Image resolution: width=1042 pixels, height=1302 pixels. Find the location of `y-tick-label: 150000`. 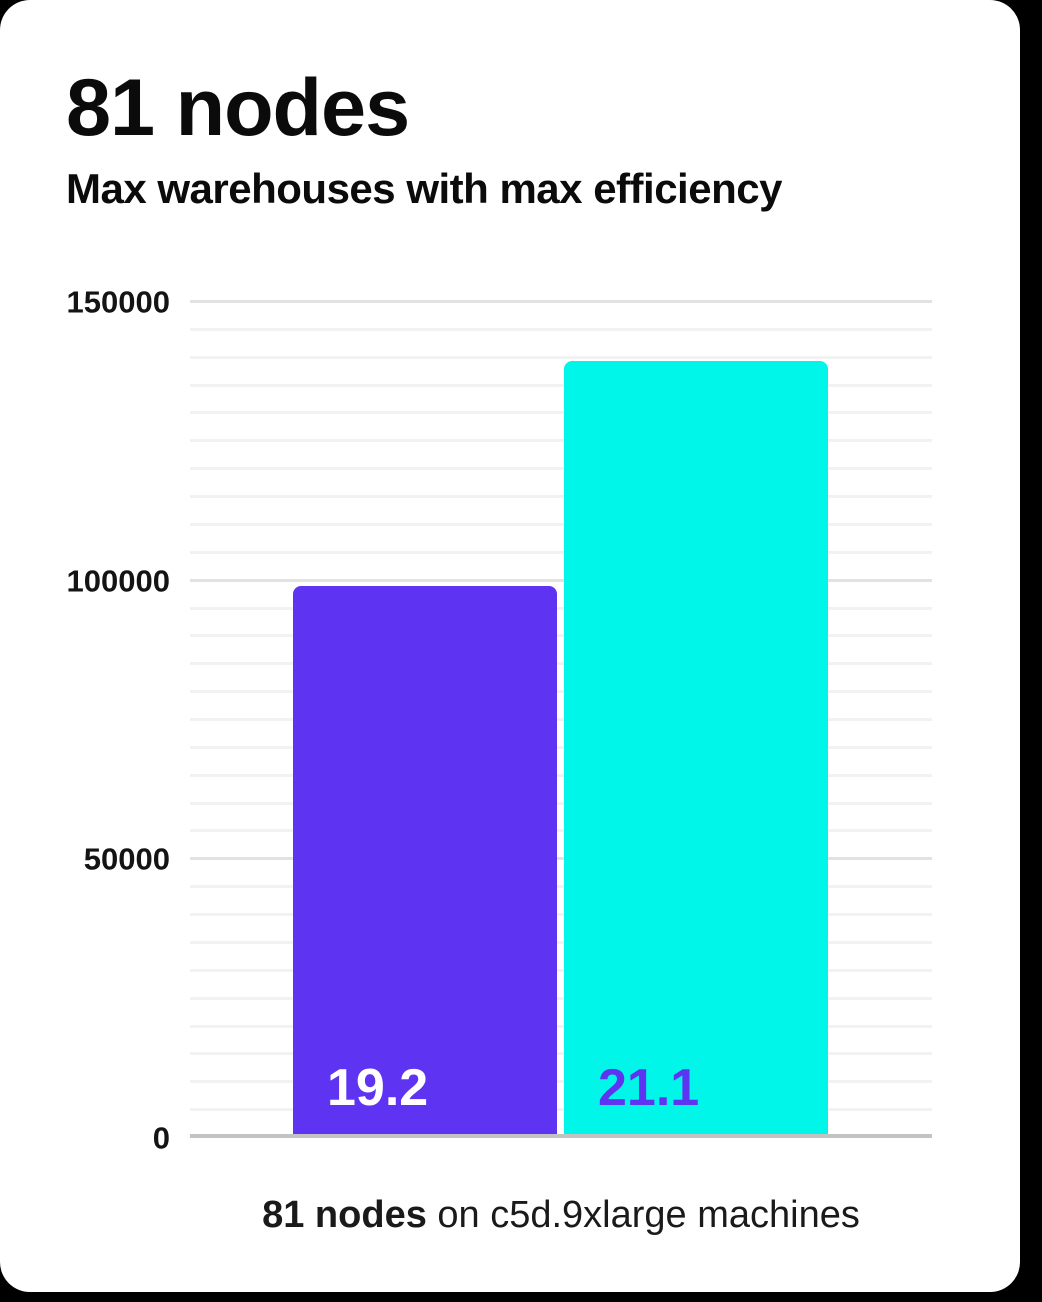

y-tick-label: 150000 is located at coordinates (118, 302).